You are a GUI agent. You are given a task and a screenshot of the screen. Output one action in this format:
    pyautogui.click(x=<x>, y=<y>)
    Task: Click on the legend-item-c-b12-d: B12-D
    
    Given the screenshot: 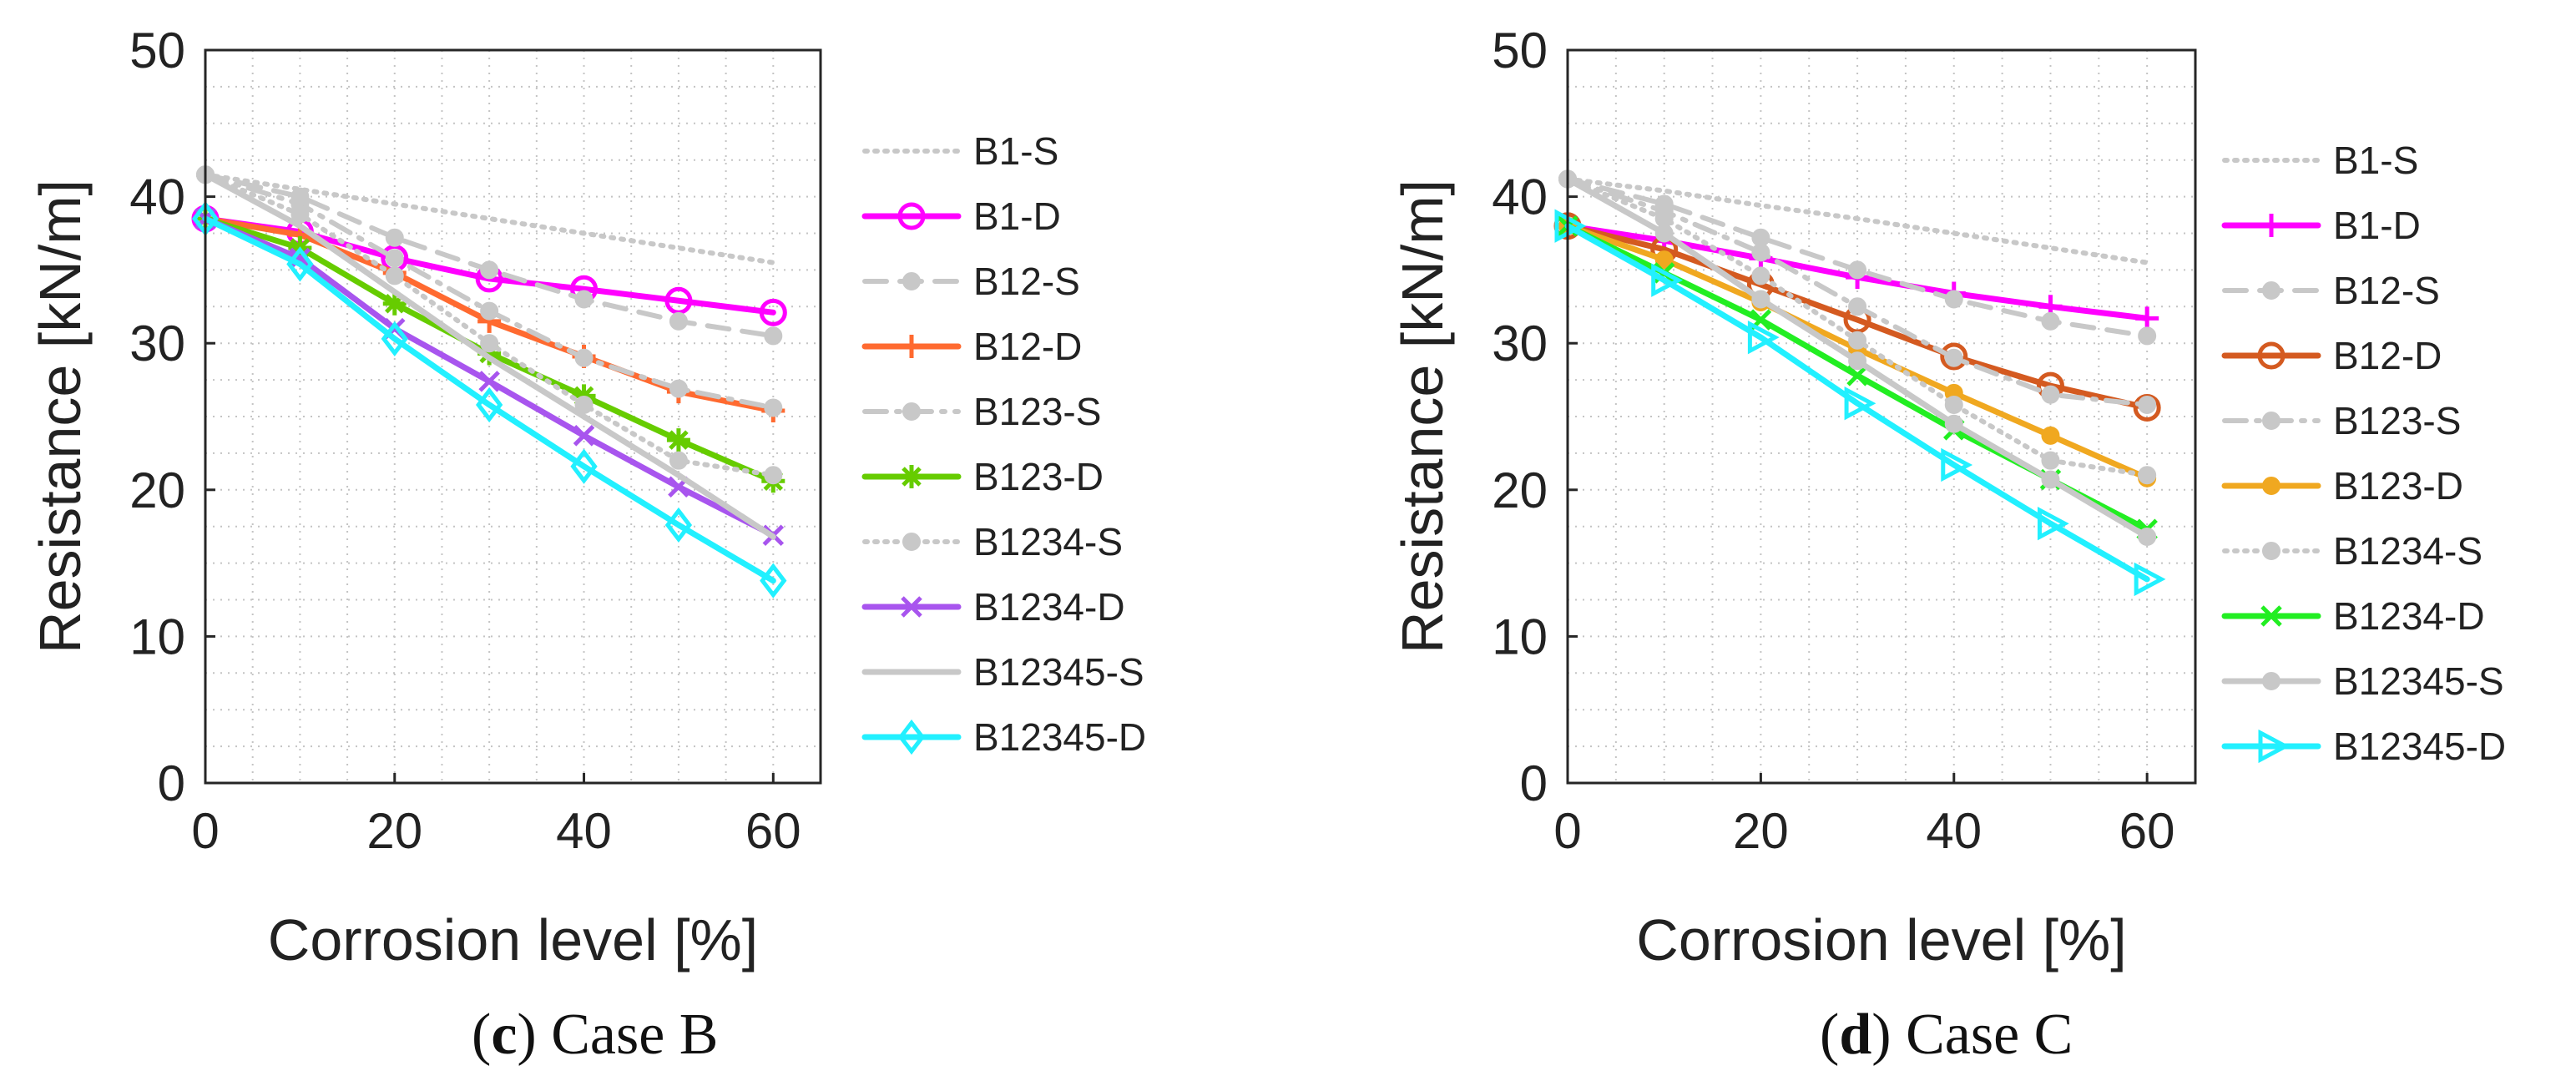 What is the action you would take?
    pyautogui.click(x=971, y=347)
    